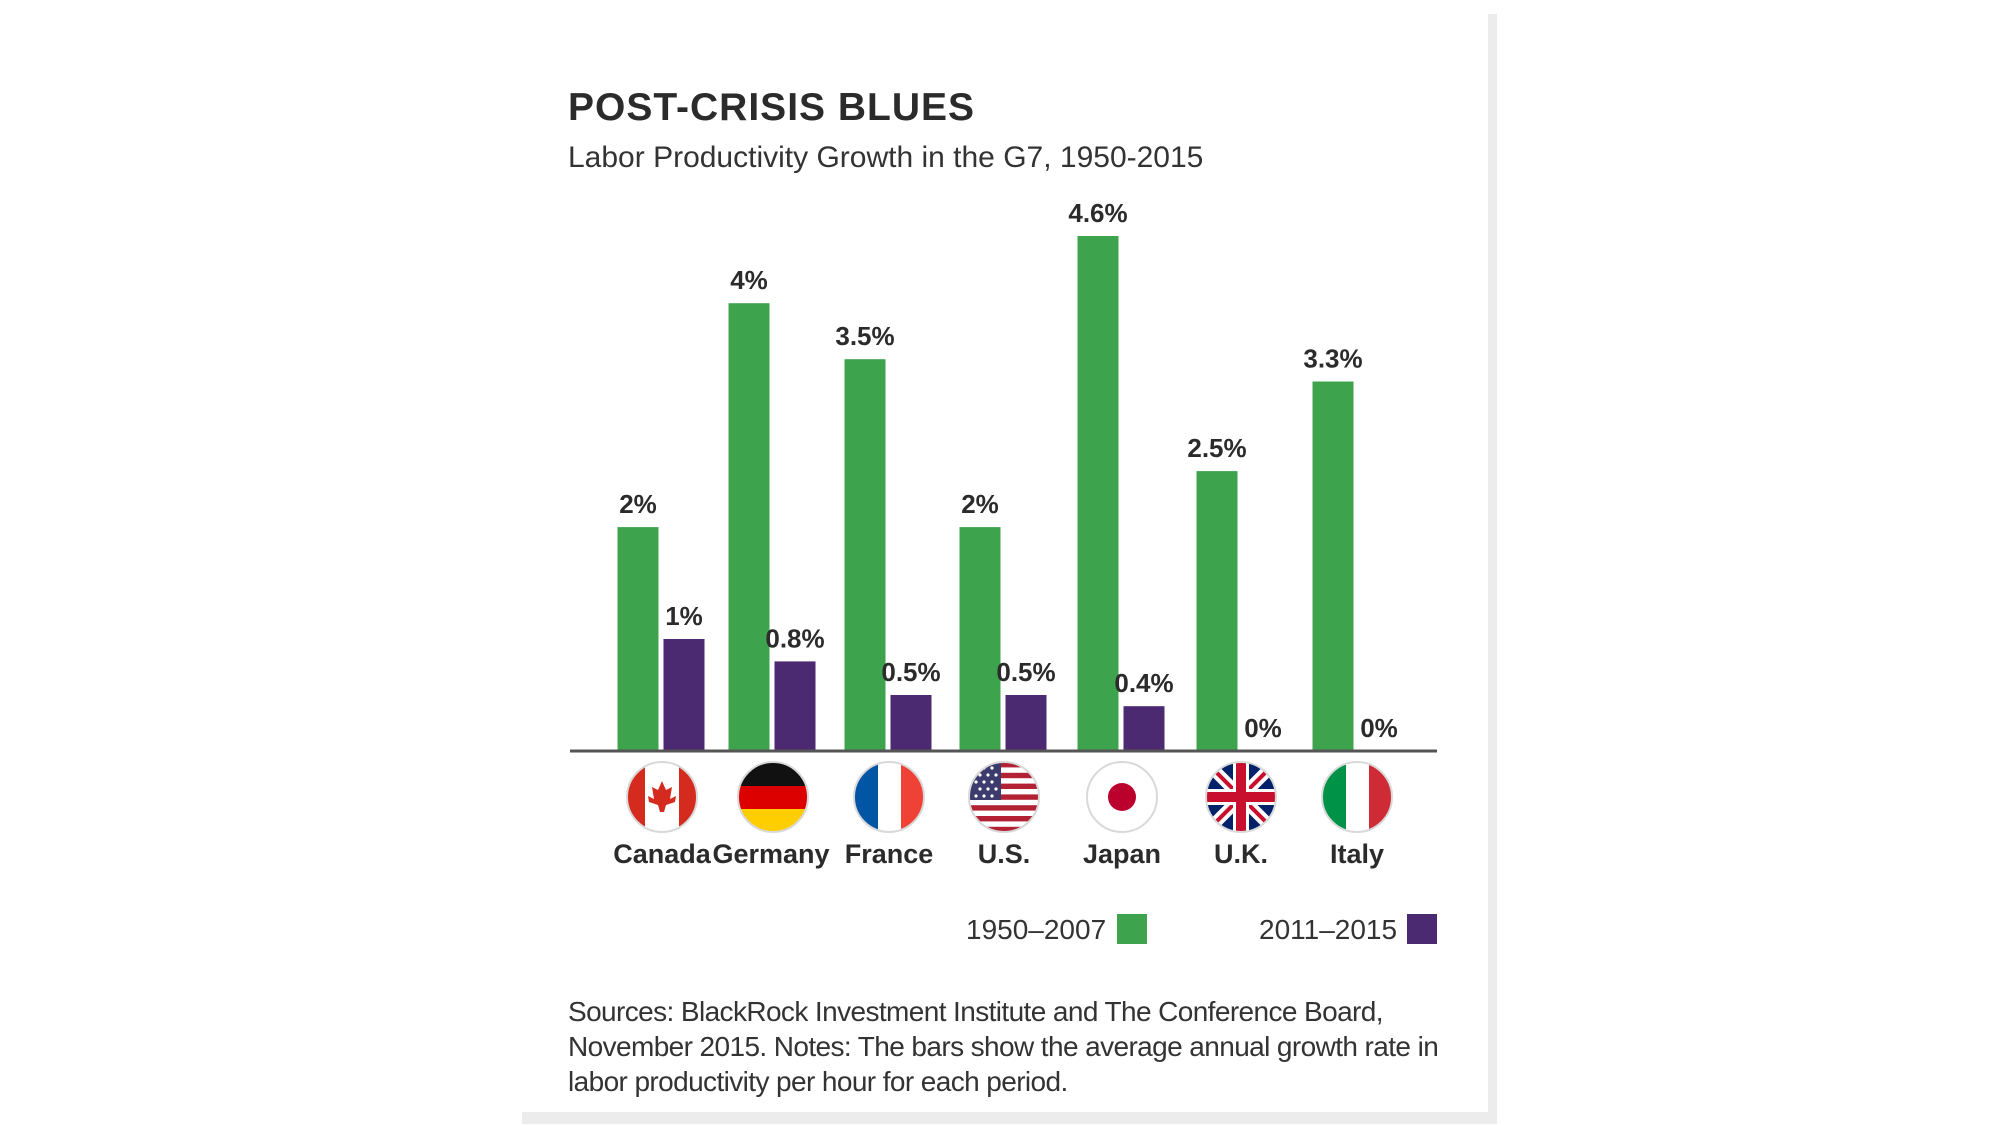 Image resolution: width=2000 pixels, height=1125 pixels. What do you see at coordinates (889, 854) in the screenshot?
I see `category-label: France` at bounding box center [889, 854].